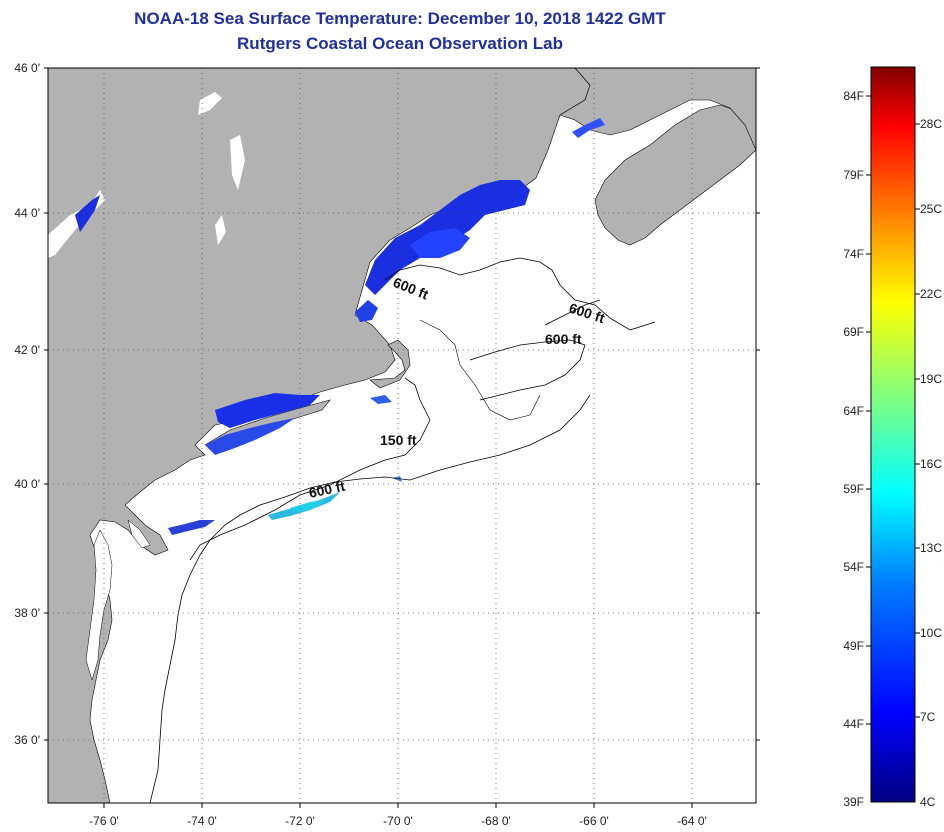 This screenshot has height=832, width=944. Describe the element at coordinates (931, 548) in the screenshot. I see `scale-c-label: 13C` at that location.